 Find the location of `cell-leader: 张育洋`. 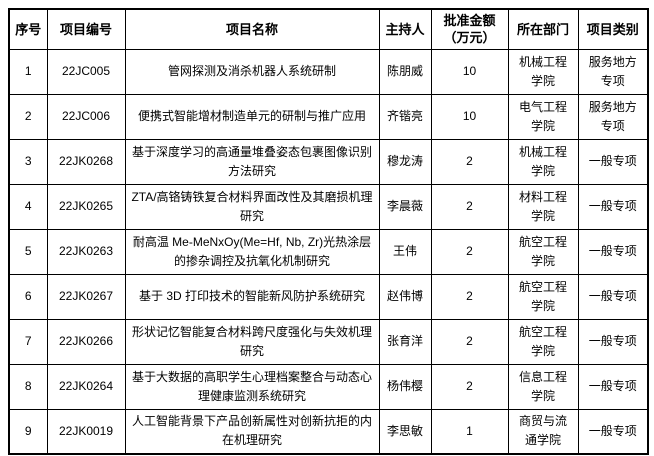

cell-leader: 张育洋 is located at coordinates (405, 341).